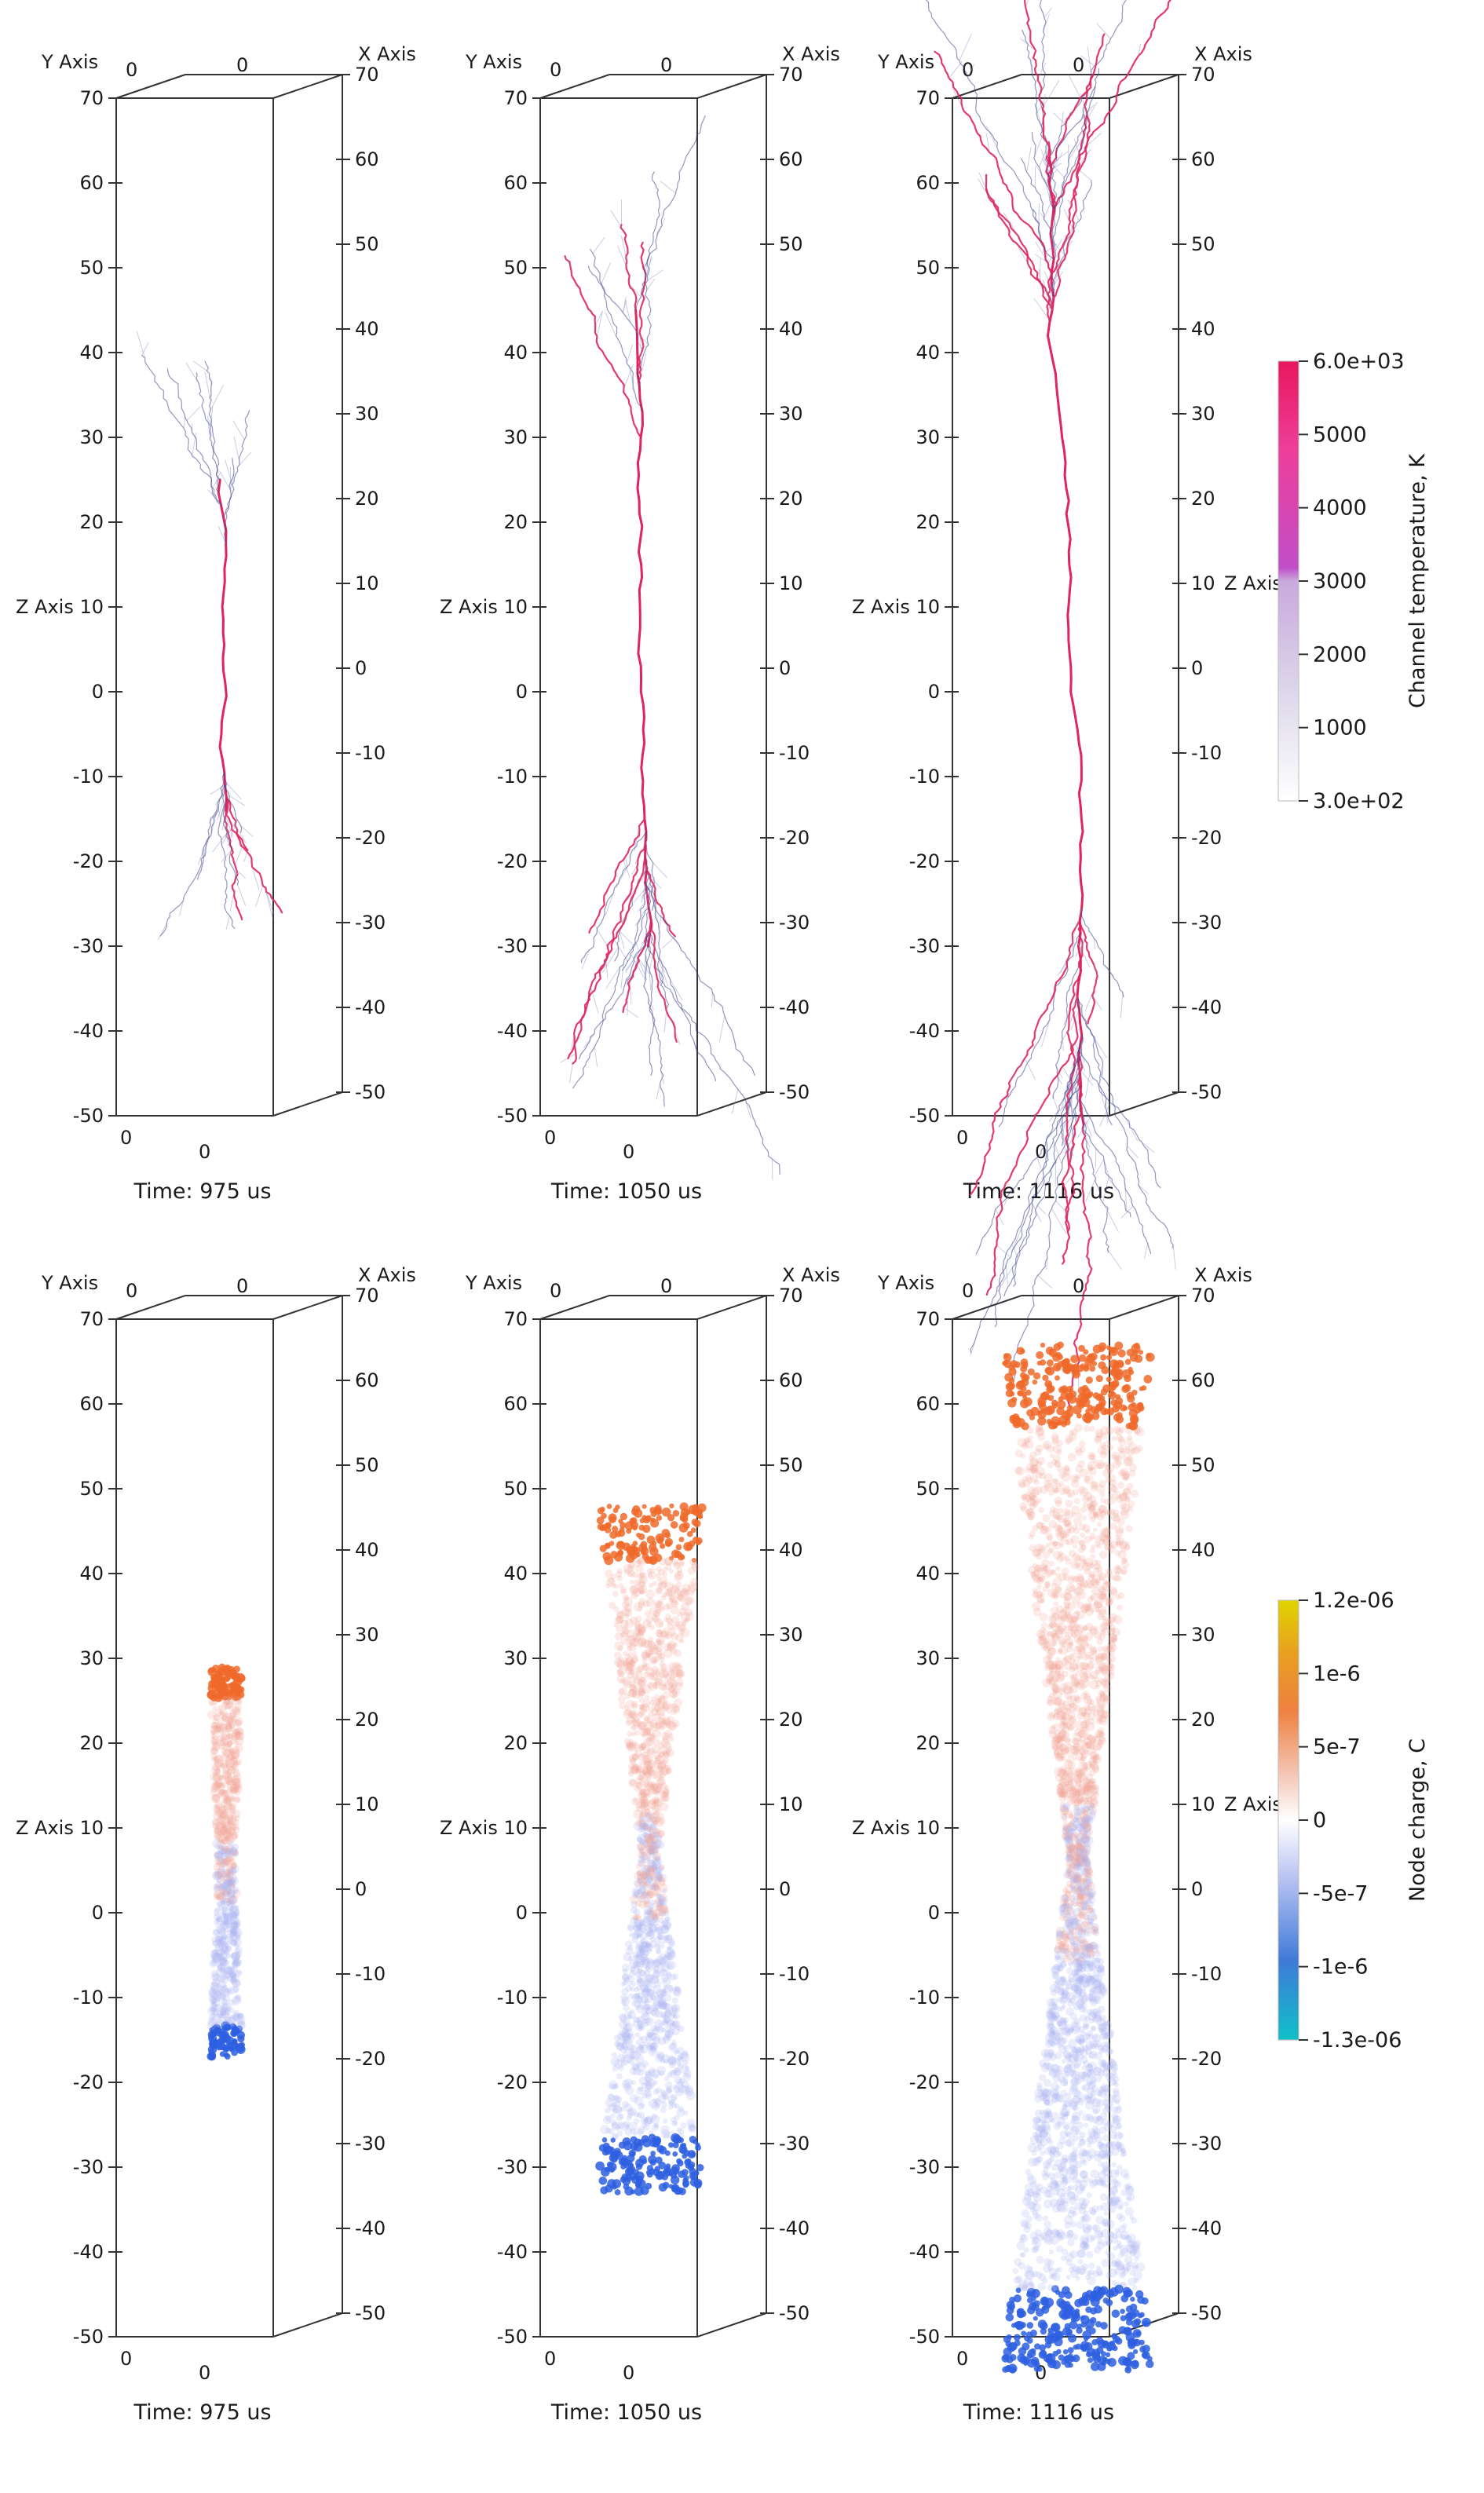 The image size is (1484, 2493). What do you see at coordinates (1337, 1673) in the screenshot?
I see `colorbar-tick: 1e-6` at bounding box center [1337, 1673].